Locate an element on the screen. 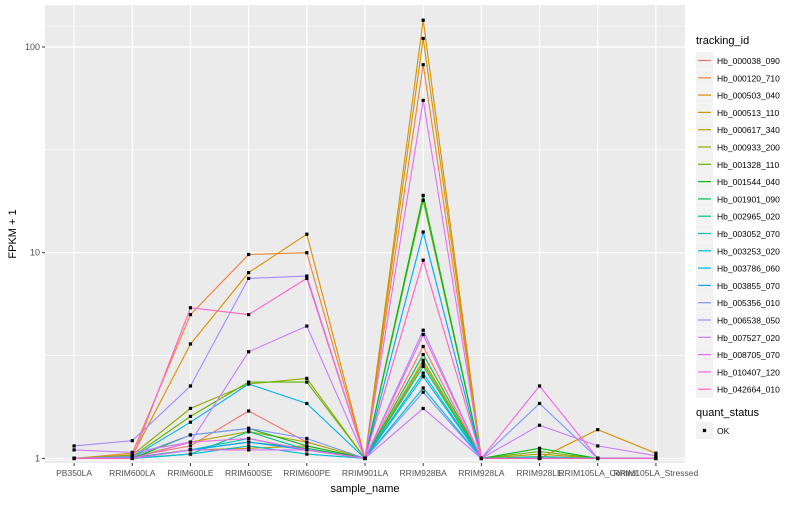 This screenshot has height=505, width=800. legend-label: Hb_003253_020 is located at coordinates (748, 251).